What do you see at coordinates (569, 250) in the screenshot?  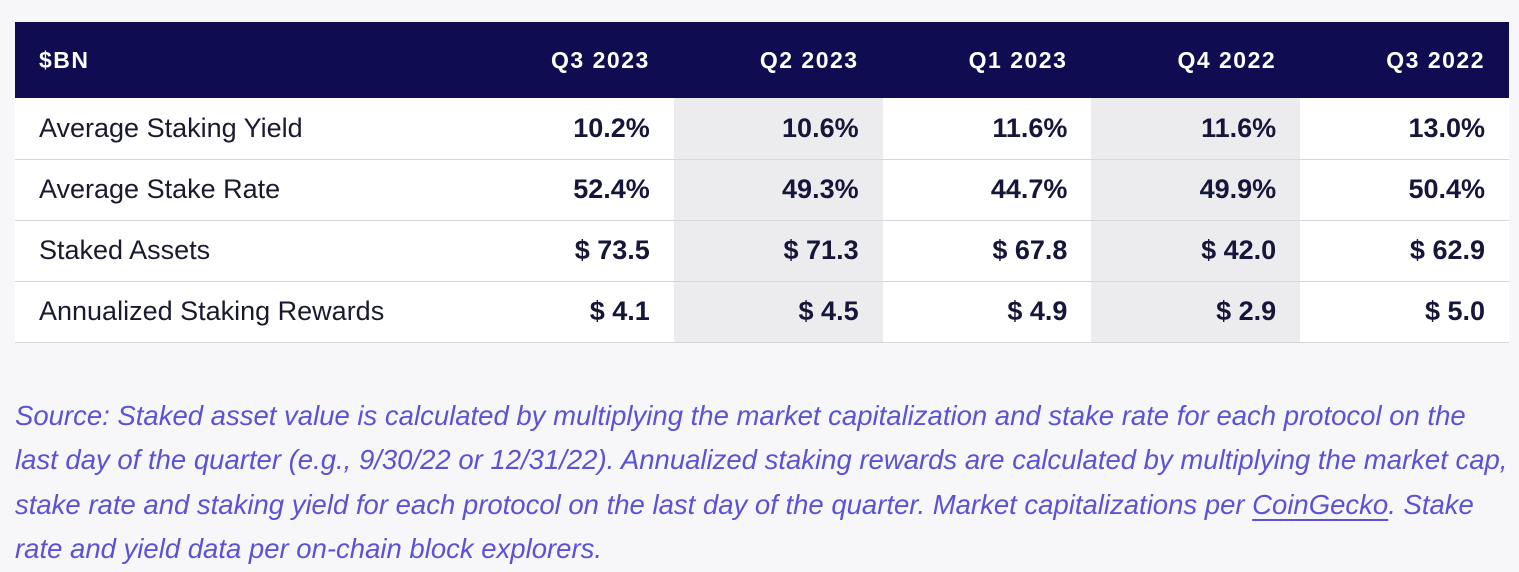 I see `table-cell: $ 73.5` at bounding box center [569, 250].